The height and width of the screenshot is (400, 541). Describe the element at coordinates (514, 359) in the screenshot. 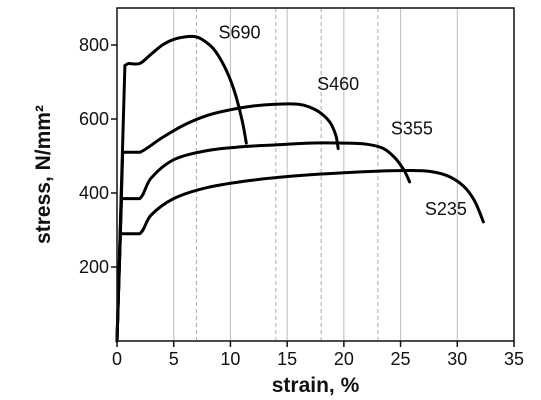

I see `x-tick-label-35: 35` at that location.